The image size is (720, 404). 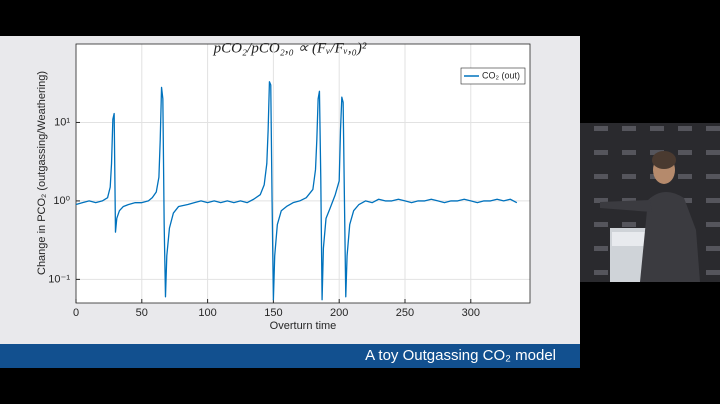 What do you see at coordinates (471, 313) in the screenshot?
I see `x-tick-label: 300` at bounding box center [471, 313].